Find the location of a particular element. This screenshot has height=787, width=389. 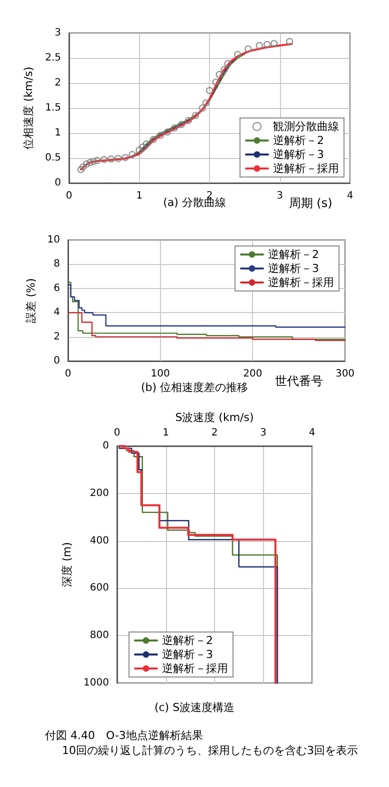

y-tick-label: 6 is located at coordinates (57, 288).